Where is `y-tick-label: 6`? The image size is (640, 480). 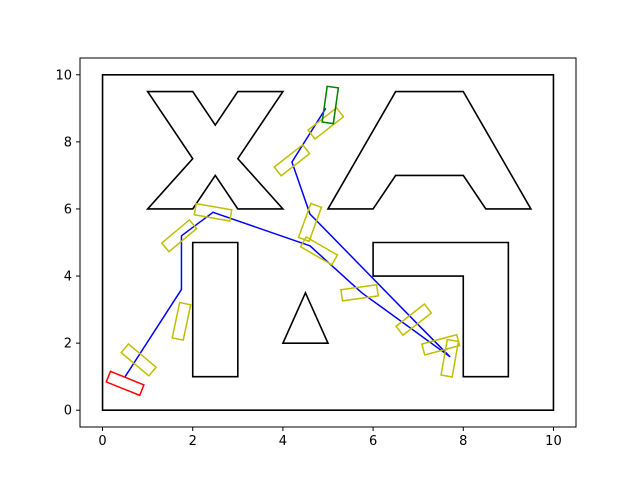 y-tick-label: 6 is located at coordinates (68, 209).